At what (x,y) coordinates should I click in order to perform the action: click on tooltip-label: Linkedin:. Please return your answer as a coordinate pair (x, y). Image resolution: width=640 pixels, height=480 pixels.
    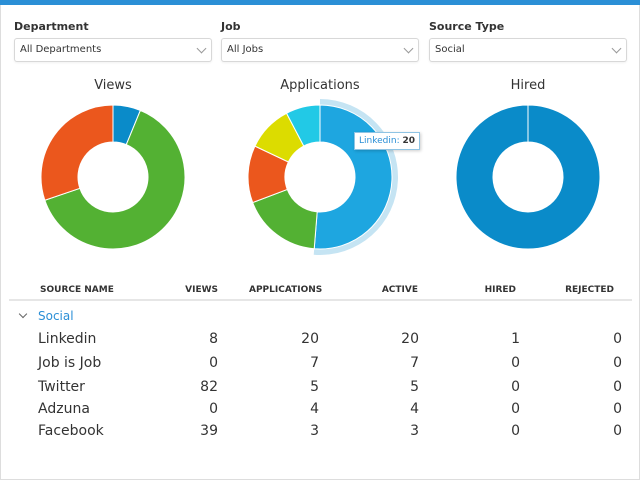
    Looking at the image, I should click on (379, 141).